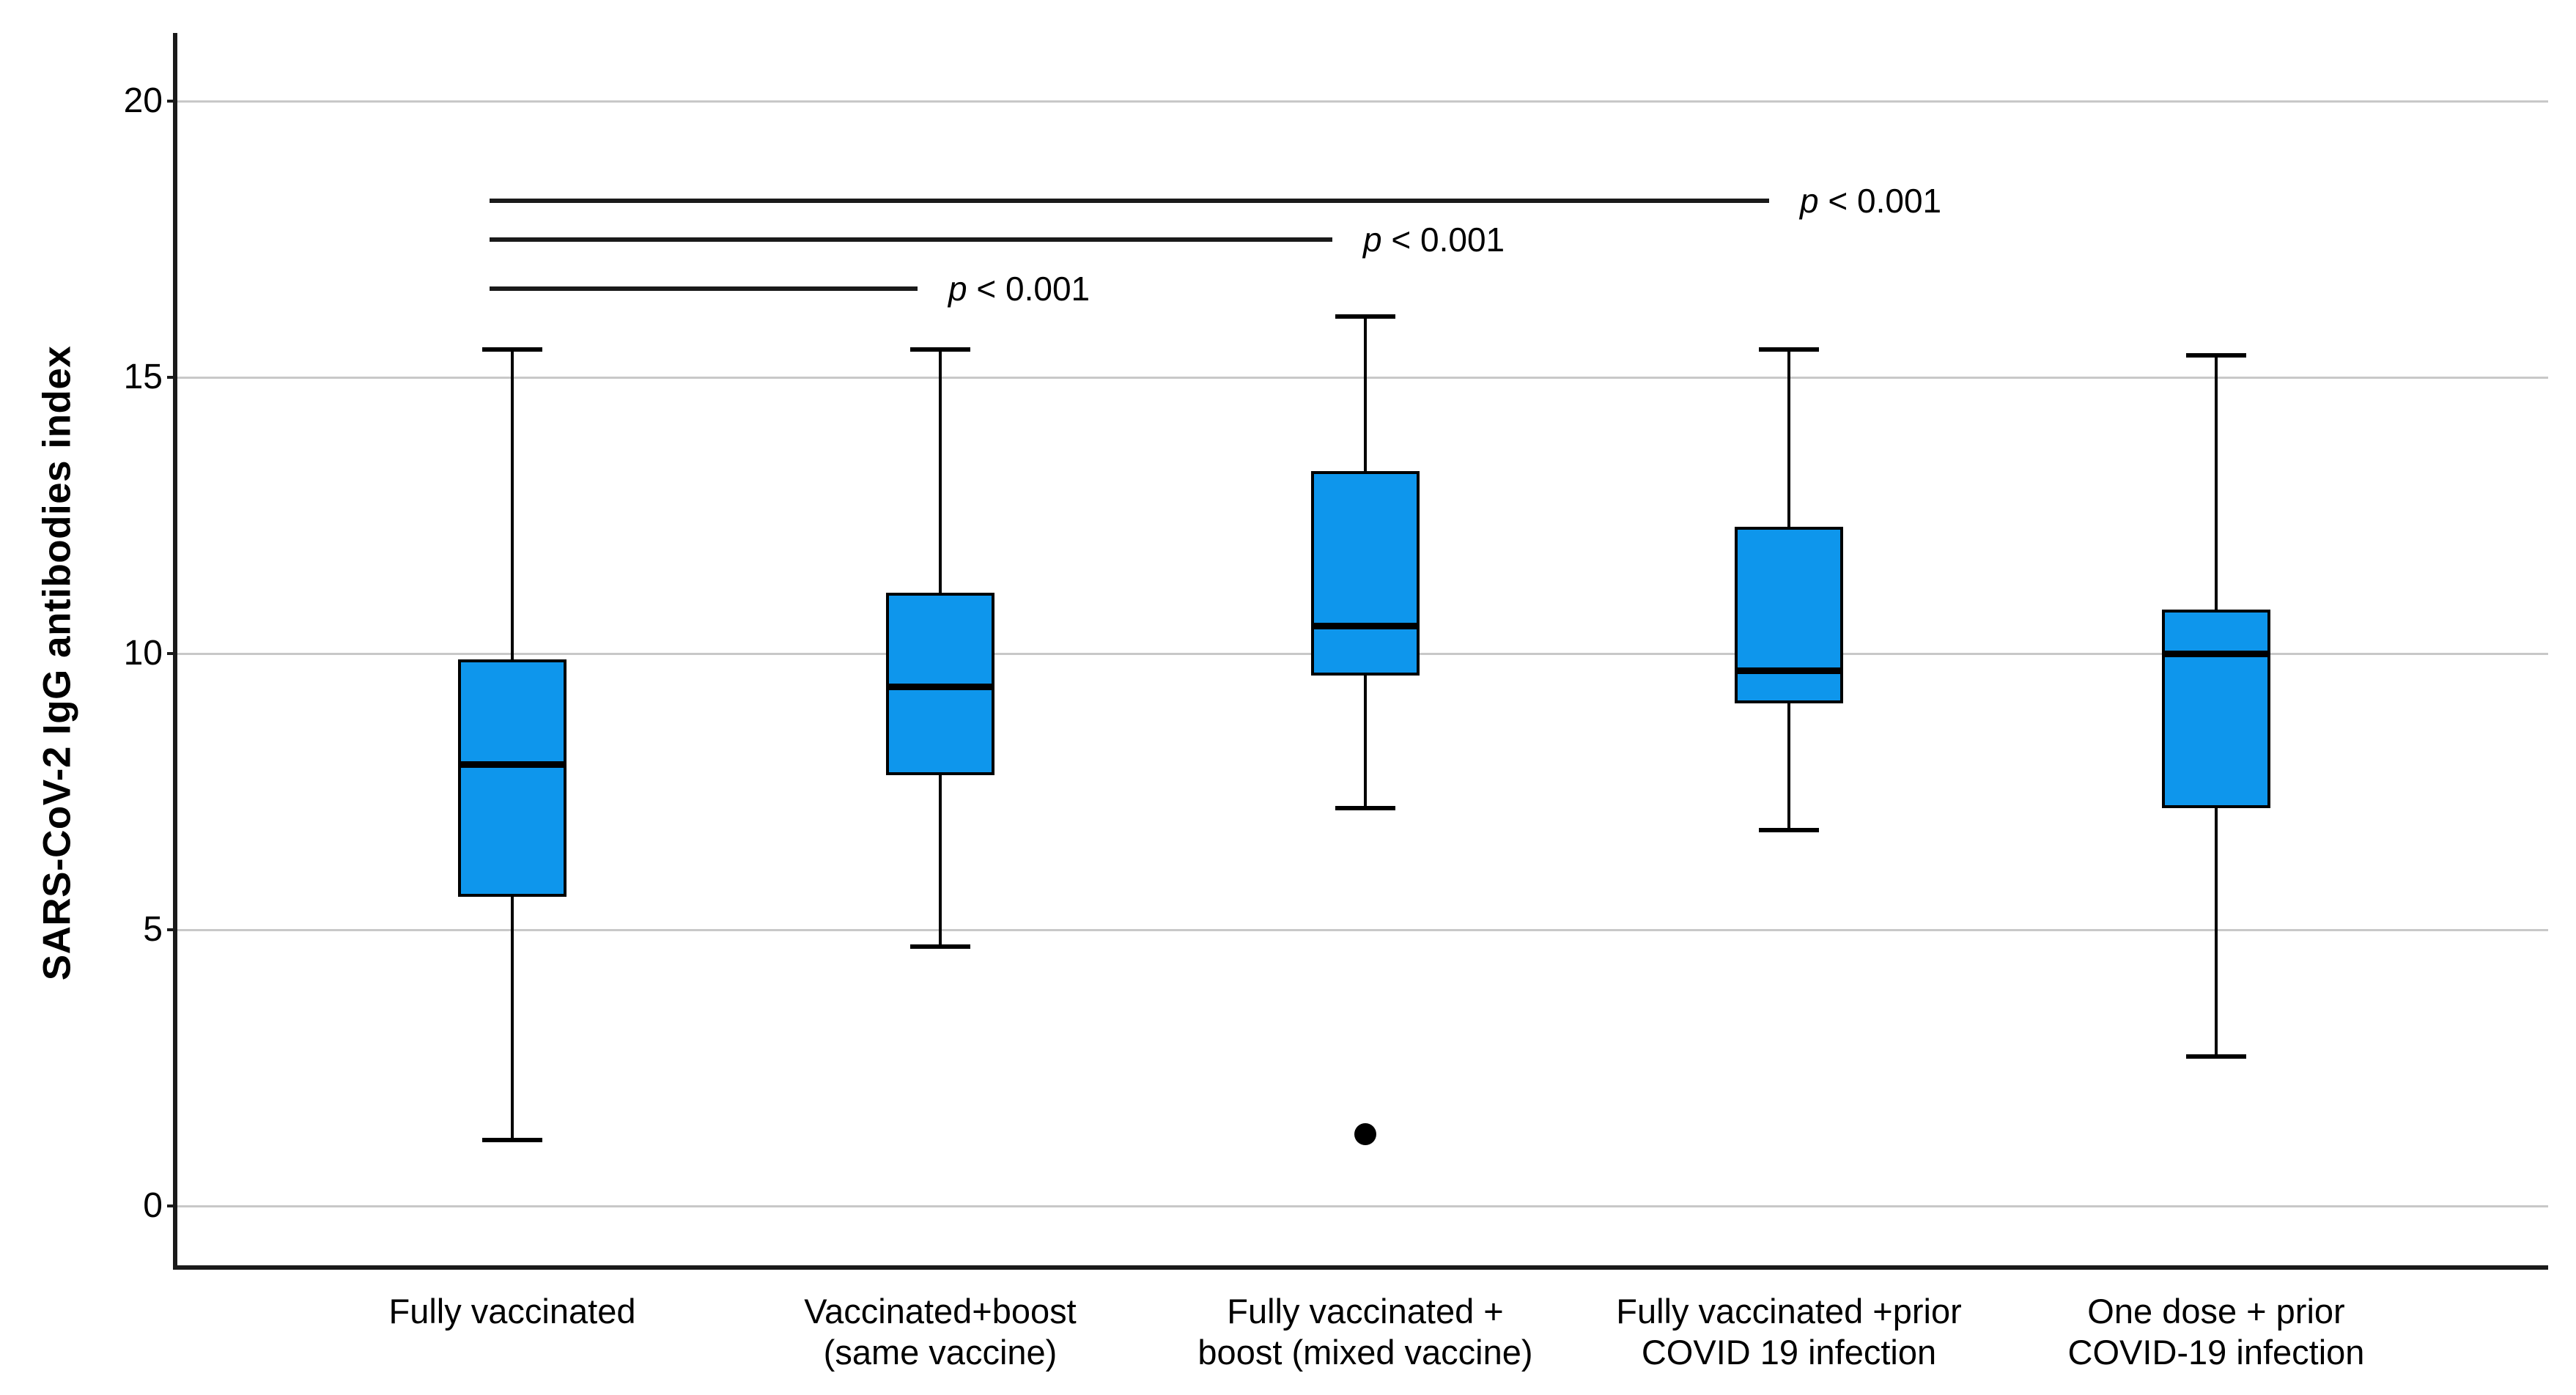 This screenshot has width=2576, height=1395. I want to click on y-tick-label: 10, so click(143, 653).